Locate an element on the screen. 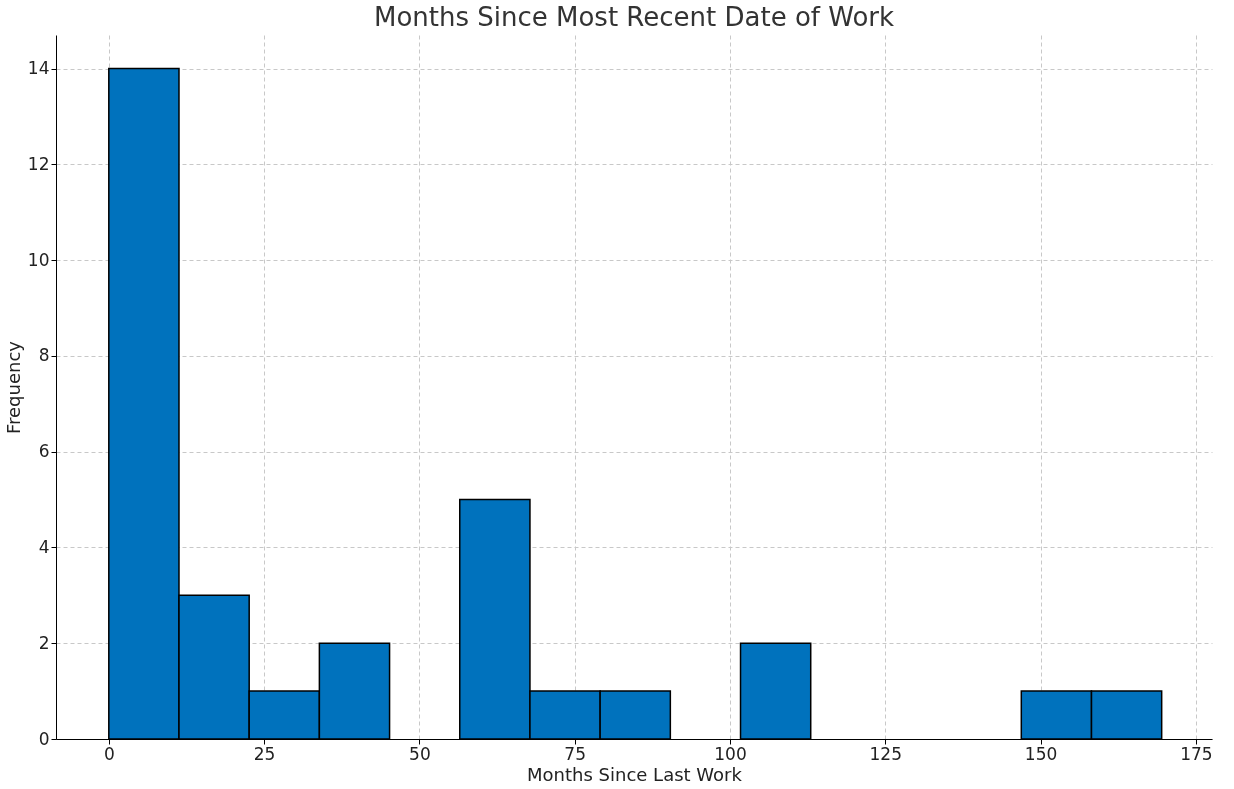 The image size is (1234, 789). chart-title: Months Since Most Recent Date of Work is located at coordinates (634, 17).